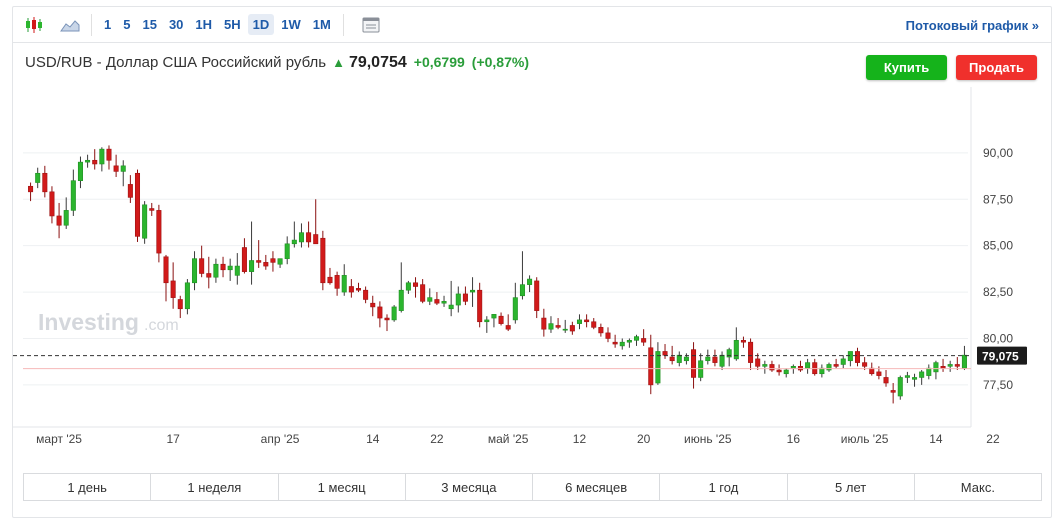  What do you see at coordinates (215, 487) in the screenshot?
I see `range-1-week: 1 неделя` at bounding box center [215, 487].